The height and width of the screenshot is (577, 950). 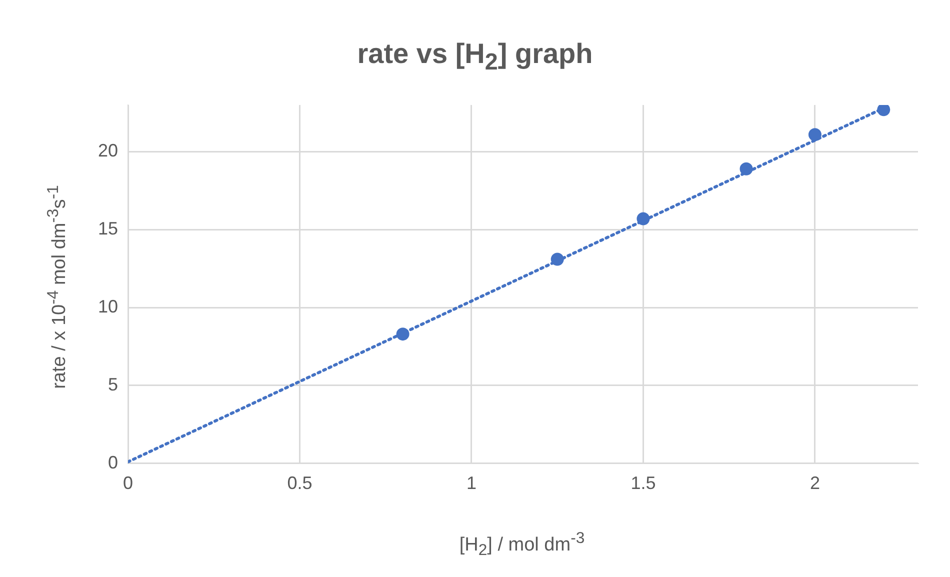 I want to click on y-tick-label: 15, so click(x=108, y=228).